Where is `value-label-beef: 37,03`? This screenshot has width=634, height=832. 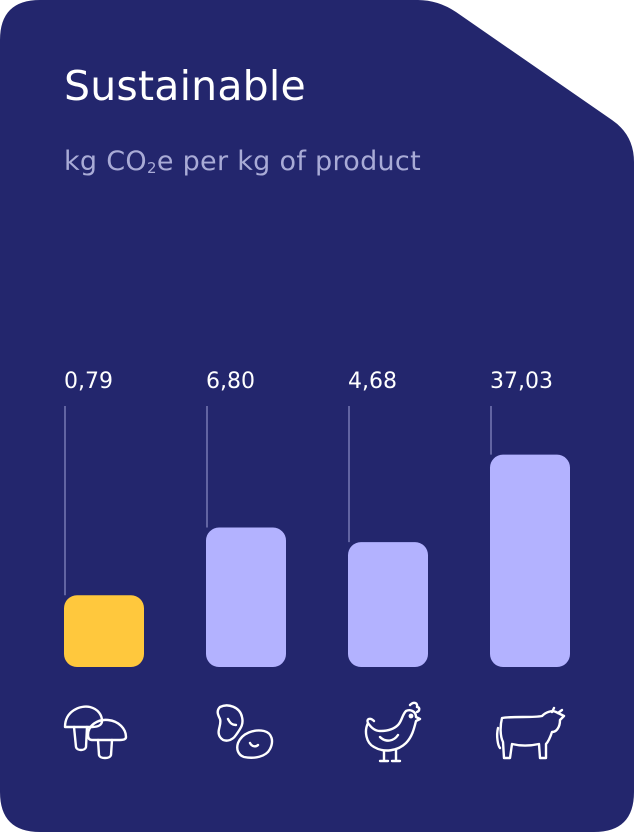
value-label-beef: 37,03 is located at coordinates (521, 381).